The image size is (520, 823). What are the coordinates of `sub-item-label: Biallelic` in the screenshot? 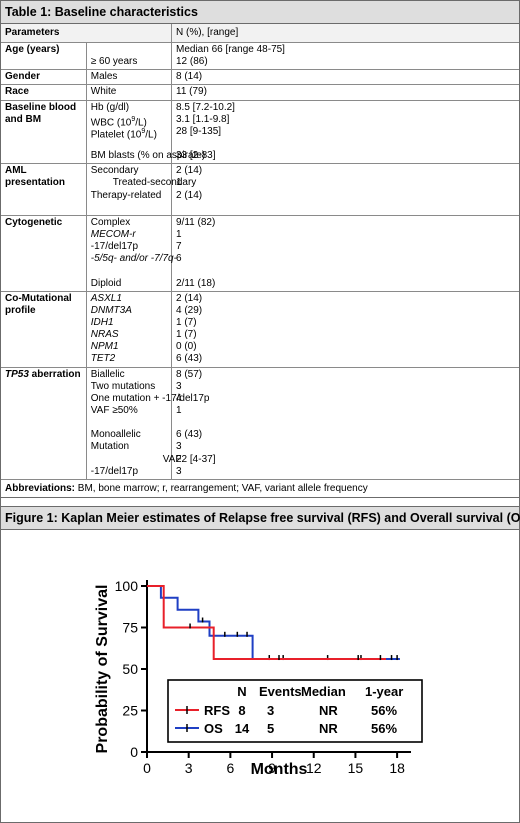 It's located at (107, 374).